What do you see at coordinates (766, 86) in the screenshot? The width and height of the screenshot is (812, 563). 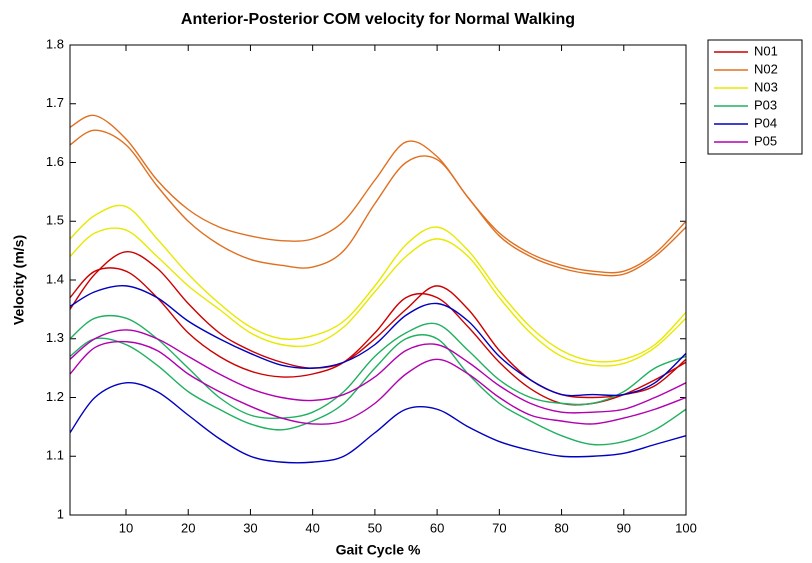 I see `legend-label: N03` at bounding box center [766, 86].